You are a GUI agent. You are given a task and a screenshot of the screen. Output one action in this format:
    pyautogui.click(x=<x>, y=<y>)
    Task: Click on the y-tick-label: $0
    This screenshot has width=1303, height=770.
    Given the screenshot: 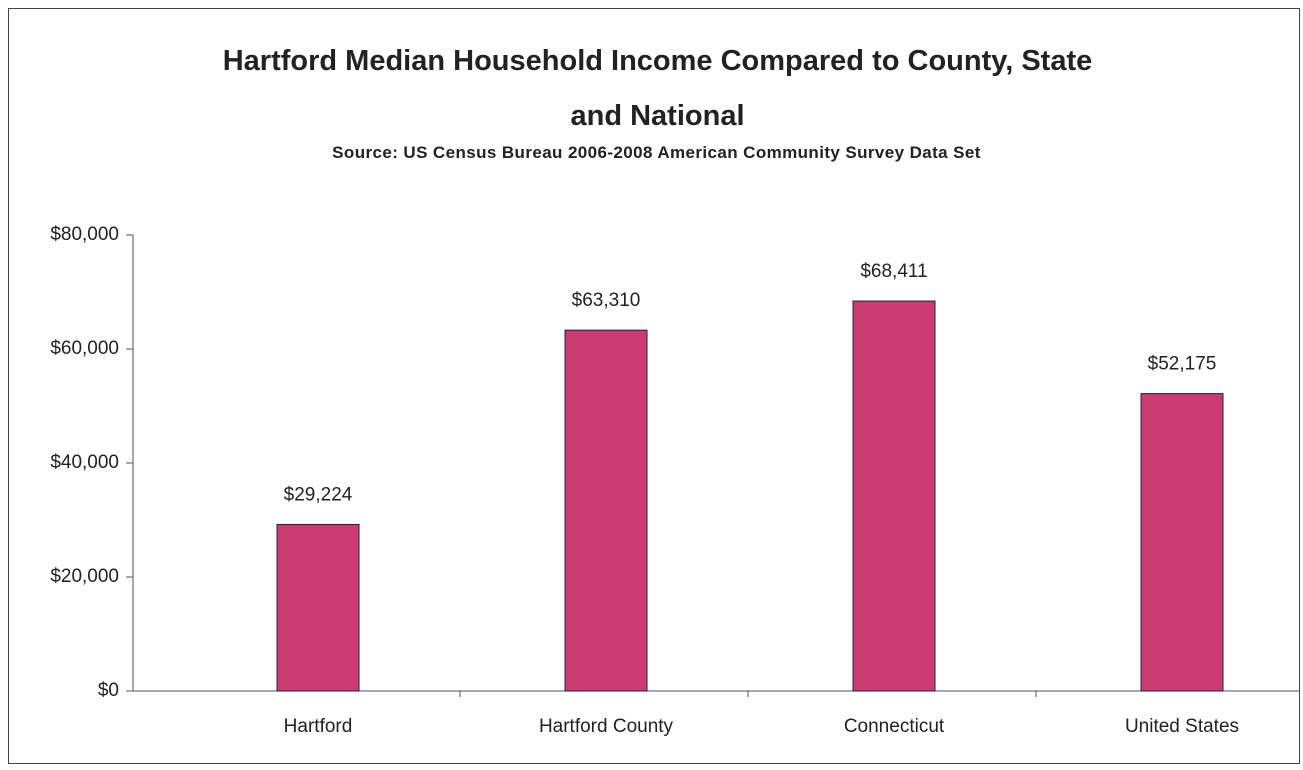 What is the action you would take?
    pyautogui.click(x=108, y=690)
    